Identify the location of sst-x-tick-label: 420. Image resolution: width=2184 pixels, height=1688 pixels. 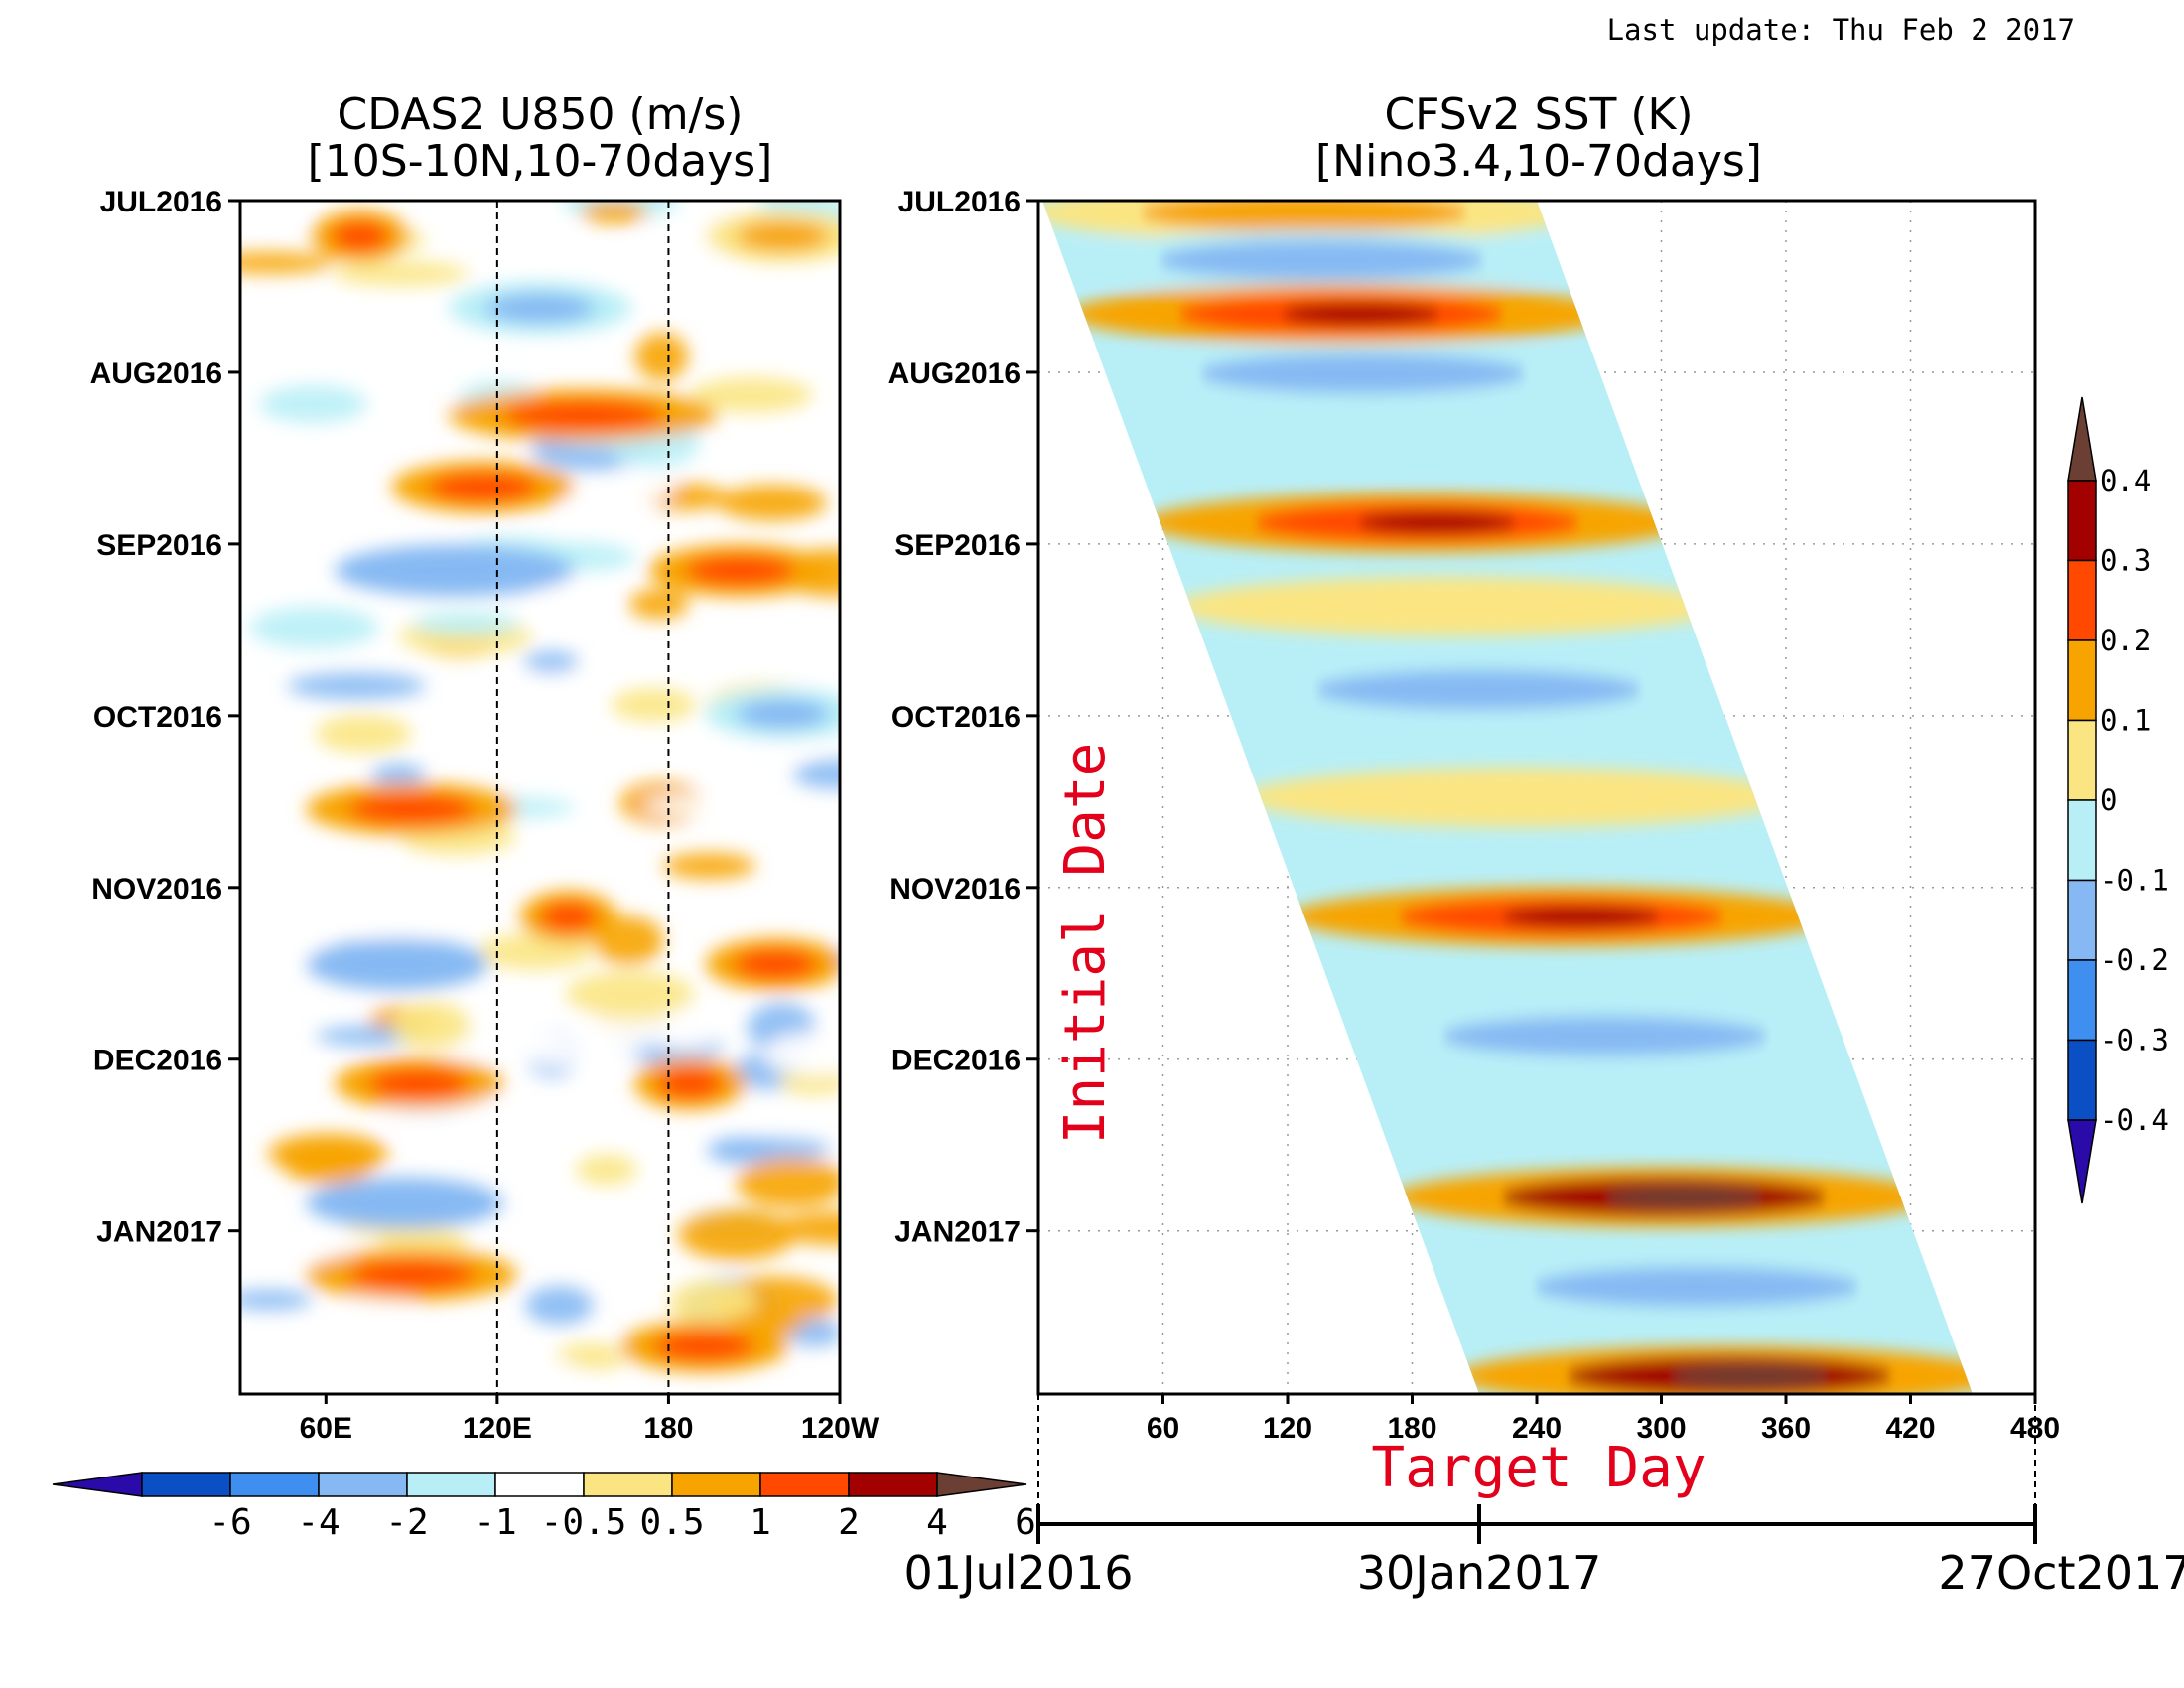
(1910, 1428).